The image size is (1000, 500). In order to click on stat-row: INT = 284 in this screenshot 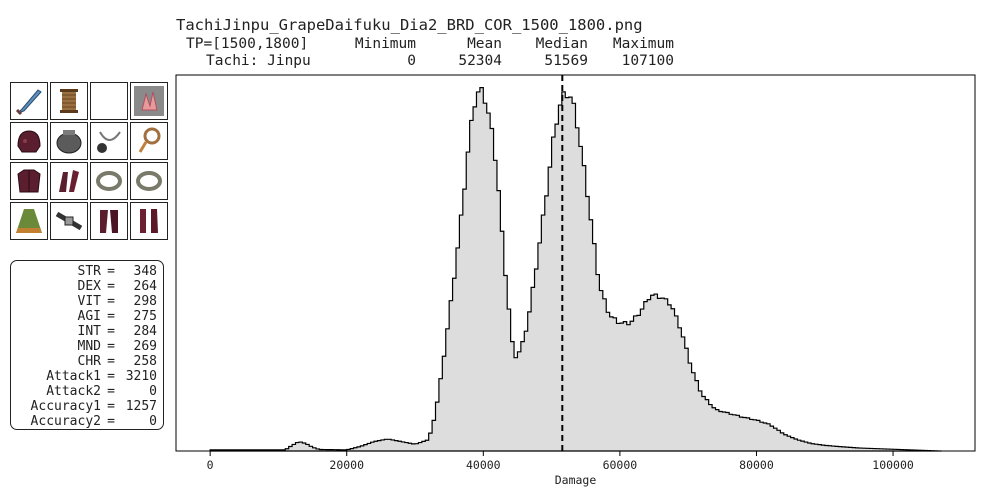, I will do `click(84, 331)`.